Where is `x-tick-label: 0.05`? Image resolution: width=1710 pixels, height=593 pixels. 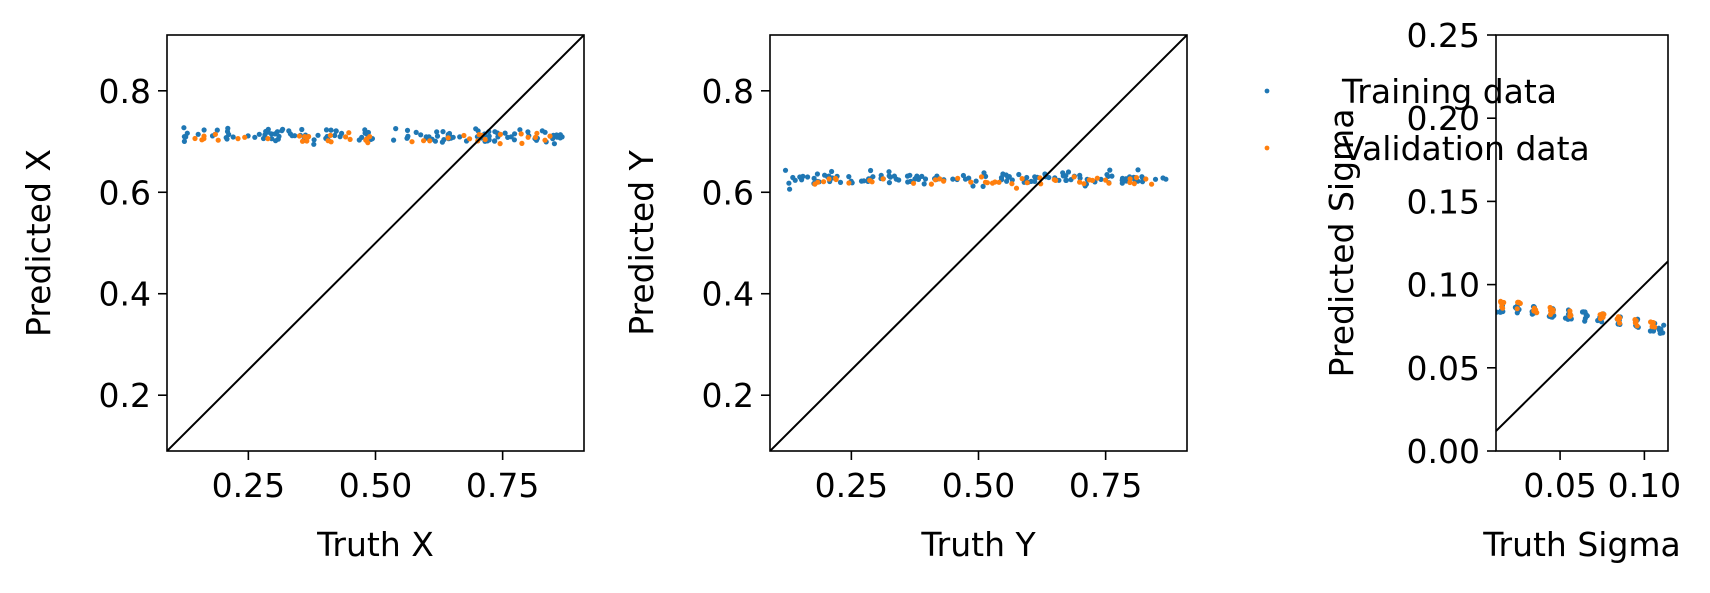 x-tick-label: 0.05 is located at coordinates (1559, 485).